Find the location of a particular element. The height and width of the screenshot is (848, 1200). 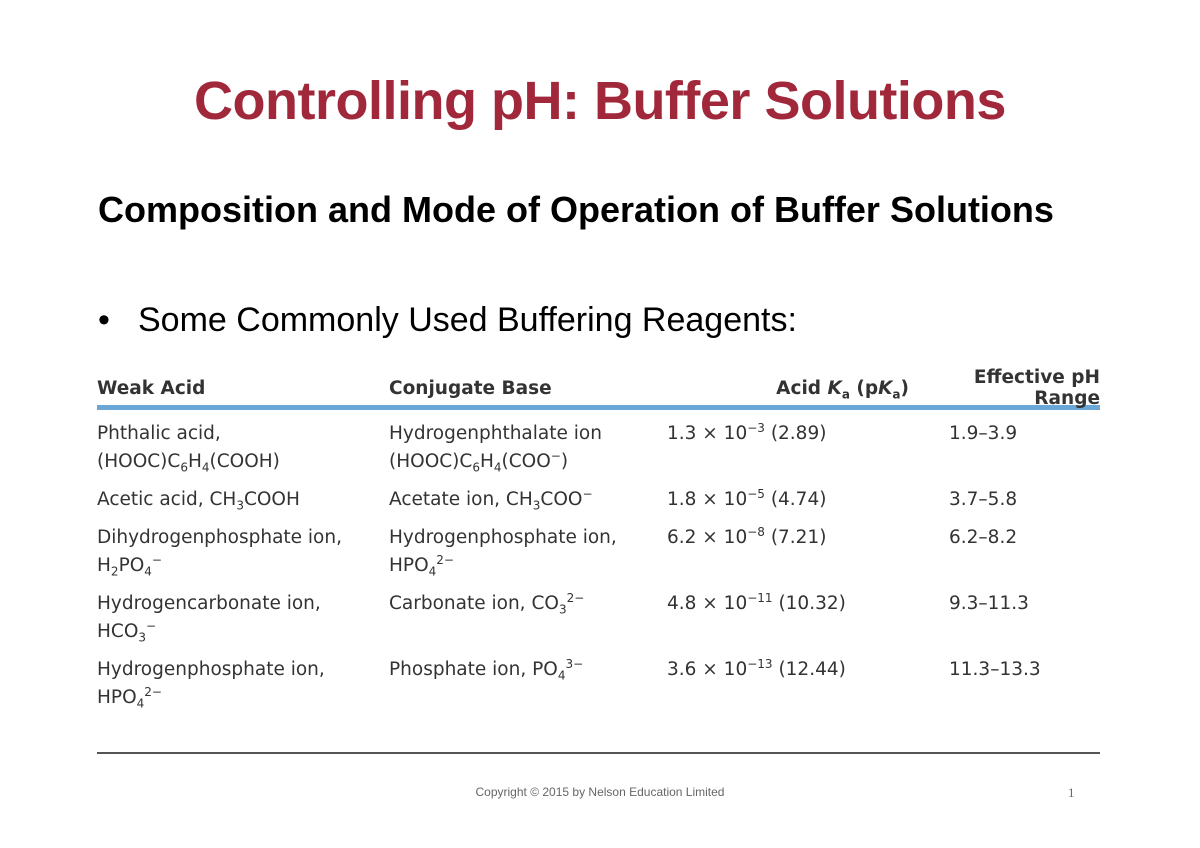

cell-conjugate-base: Hydrogenphosphate ion, HPO42− is located at coordinates (503, 553).